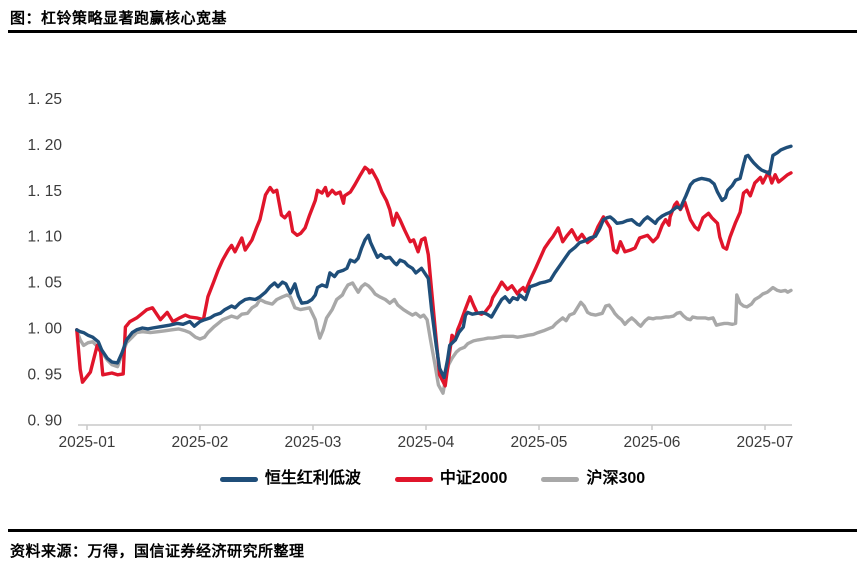 The image size is (865, 567). What do you see at coordinates (312, 478) in the screenshot?
I see `legend-label: 恒生红利低波` at bounding box center [312, 478].